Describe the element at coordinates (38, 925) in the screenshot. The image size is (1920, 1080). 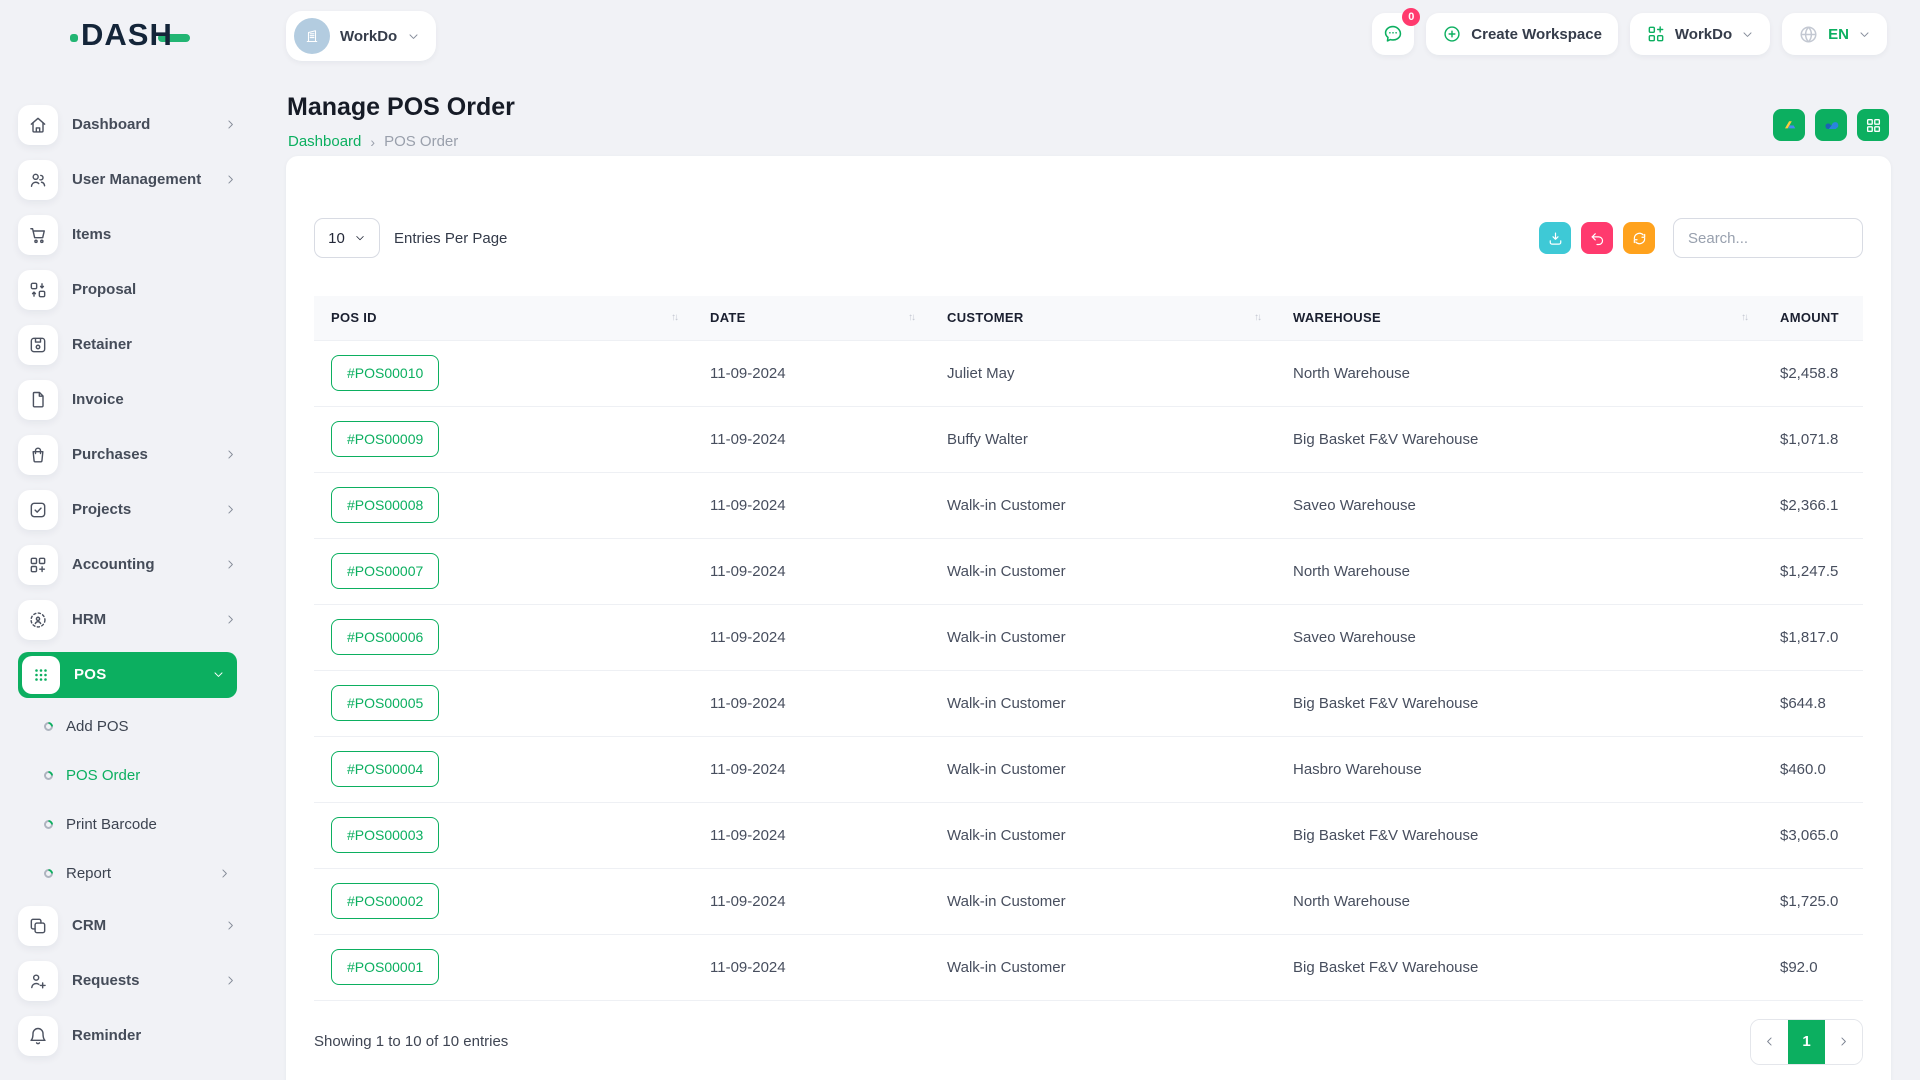
I see `crm-icon` at that location.